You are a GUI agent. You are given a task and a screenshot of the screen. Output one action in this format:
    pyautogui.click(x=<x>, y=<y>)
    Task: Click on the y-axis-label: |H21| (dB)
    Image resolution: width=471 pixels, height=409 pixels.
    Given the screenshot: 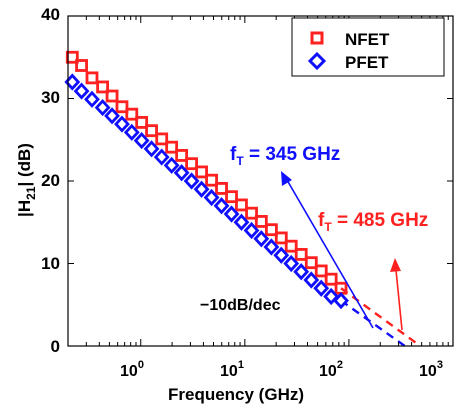 What is the action you would take?
    pyautogui.click(x=26, y=180)
    